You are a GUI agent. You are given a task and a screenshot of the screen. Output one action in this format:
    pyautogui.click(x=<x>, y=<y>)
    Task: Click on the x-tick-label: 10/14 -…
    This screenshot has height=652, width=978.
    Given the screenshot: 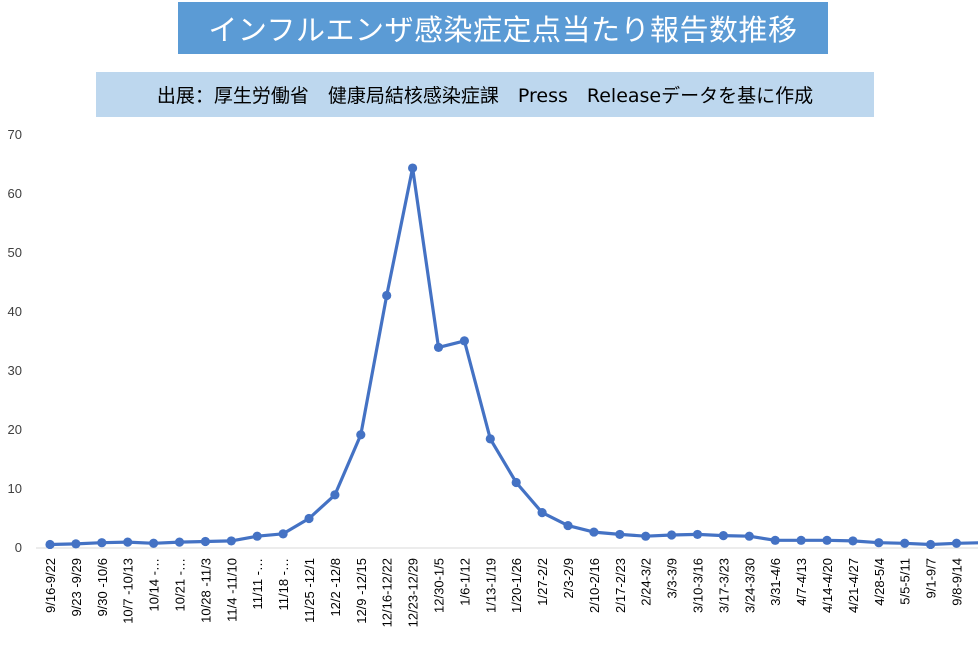 What is the action you would take?
    pyautogui.click(x=154, y=584)
    